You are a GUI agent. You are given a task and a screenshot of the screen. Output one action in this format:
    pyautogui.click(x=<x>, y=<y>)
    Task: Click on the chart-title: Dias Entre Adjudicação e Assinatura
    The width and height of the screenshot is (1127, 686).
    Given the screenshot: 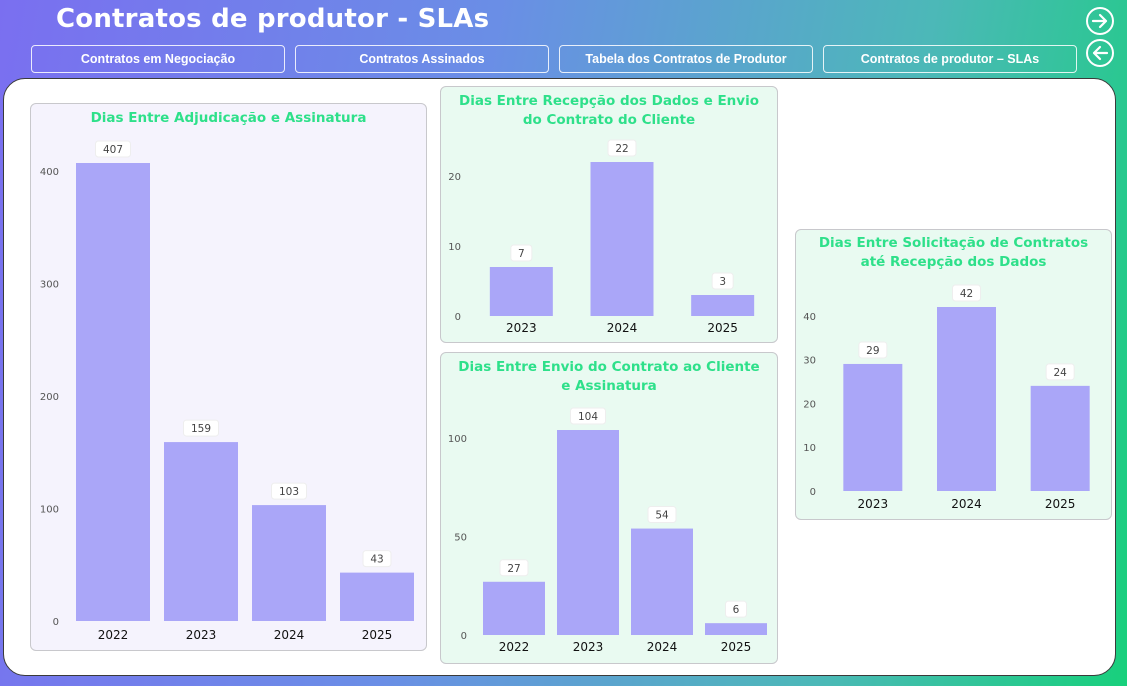 What is the action you would take?
    pyautogui.click(x=228, y=118)
    